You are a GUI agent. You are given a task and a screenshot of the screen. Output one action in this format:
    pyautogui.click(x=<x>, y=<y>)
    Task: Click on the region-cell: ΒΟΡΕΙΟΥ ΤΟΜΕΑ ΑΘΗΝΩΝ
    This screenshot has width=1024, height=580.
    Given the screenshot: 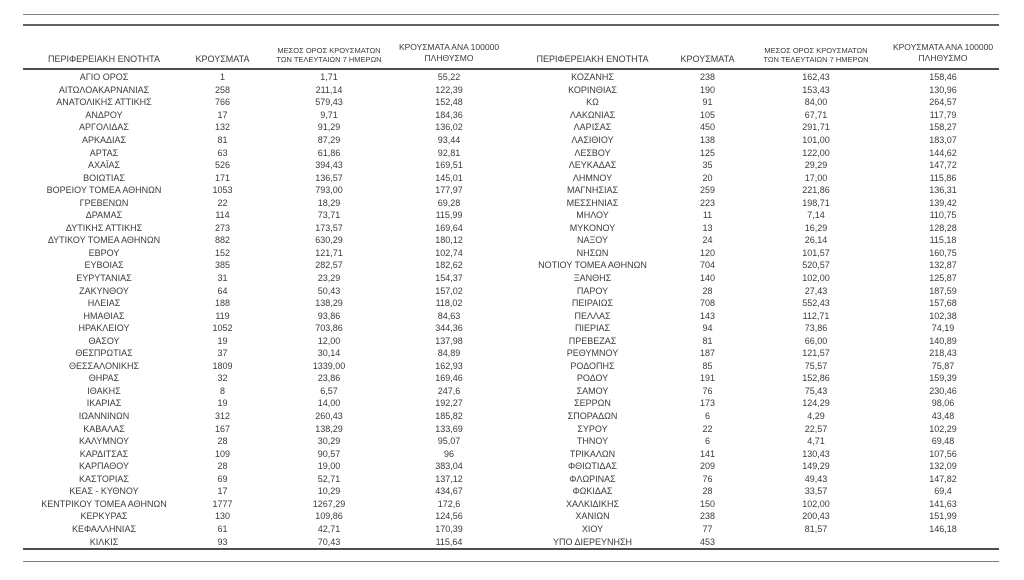 What is the action you would take?
    pyautogui.click(x=104, y=190)
    